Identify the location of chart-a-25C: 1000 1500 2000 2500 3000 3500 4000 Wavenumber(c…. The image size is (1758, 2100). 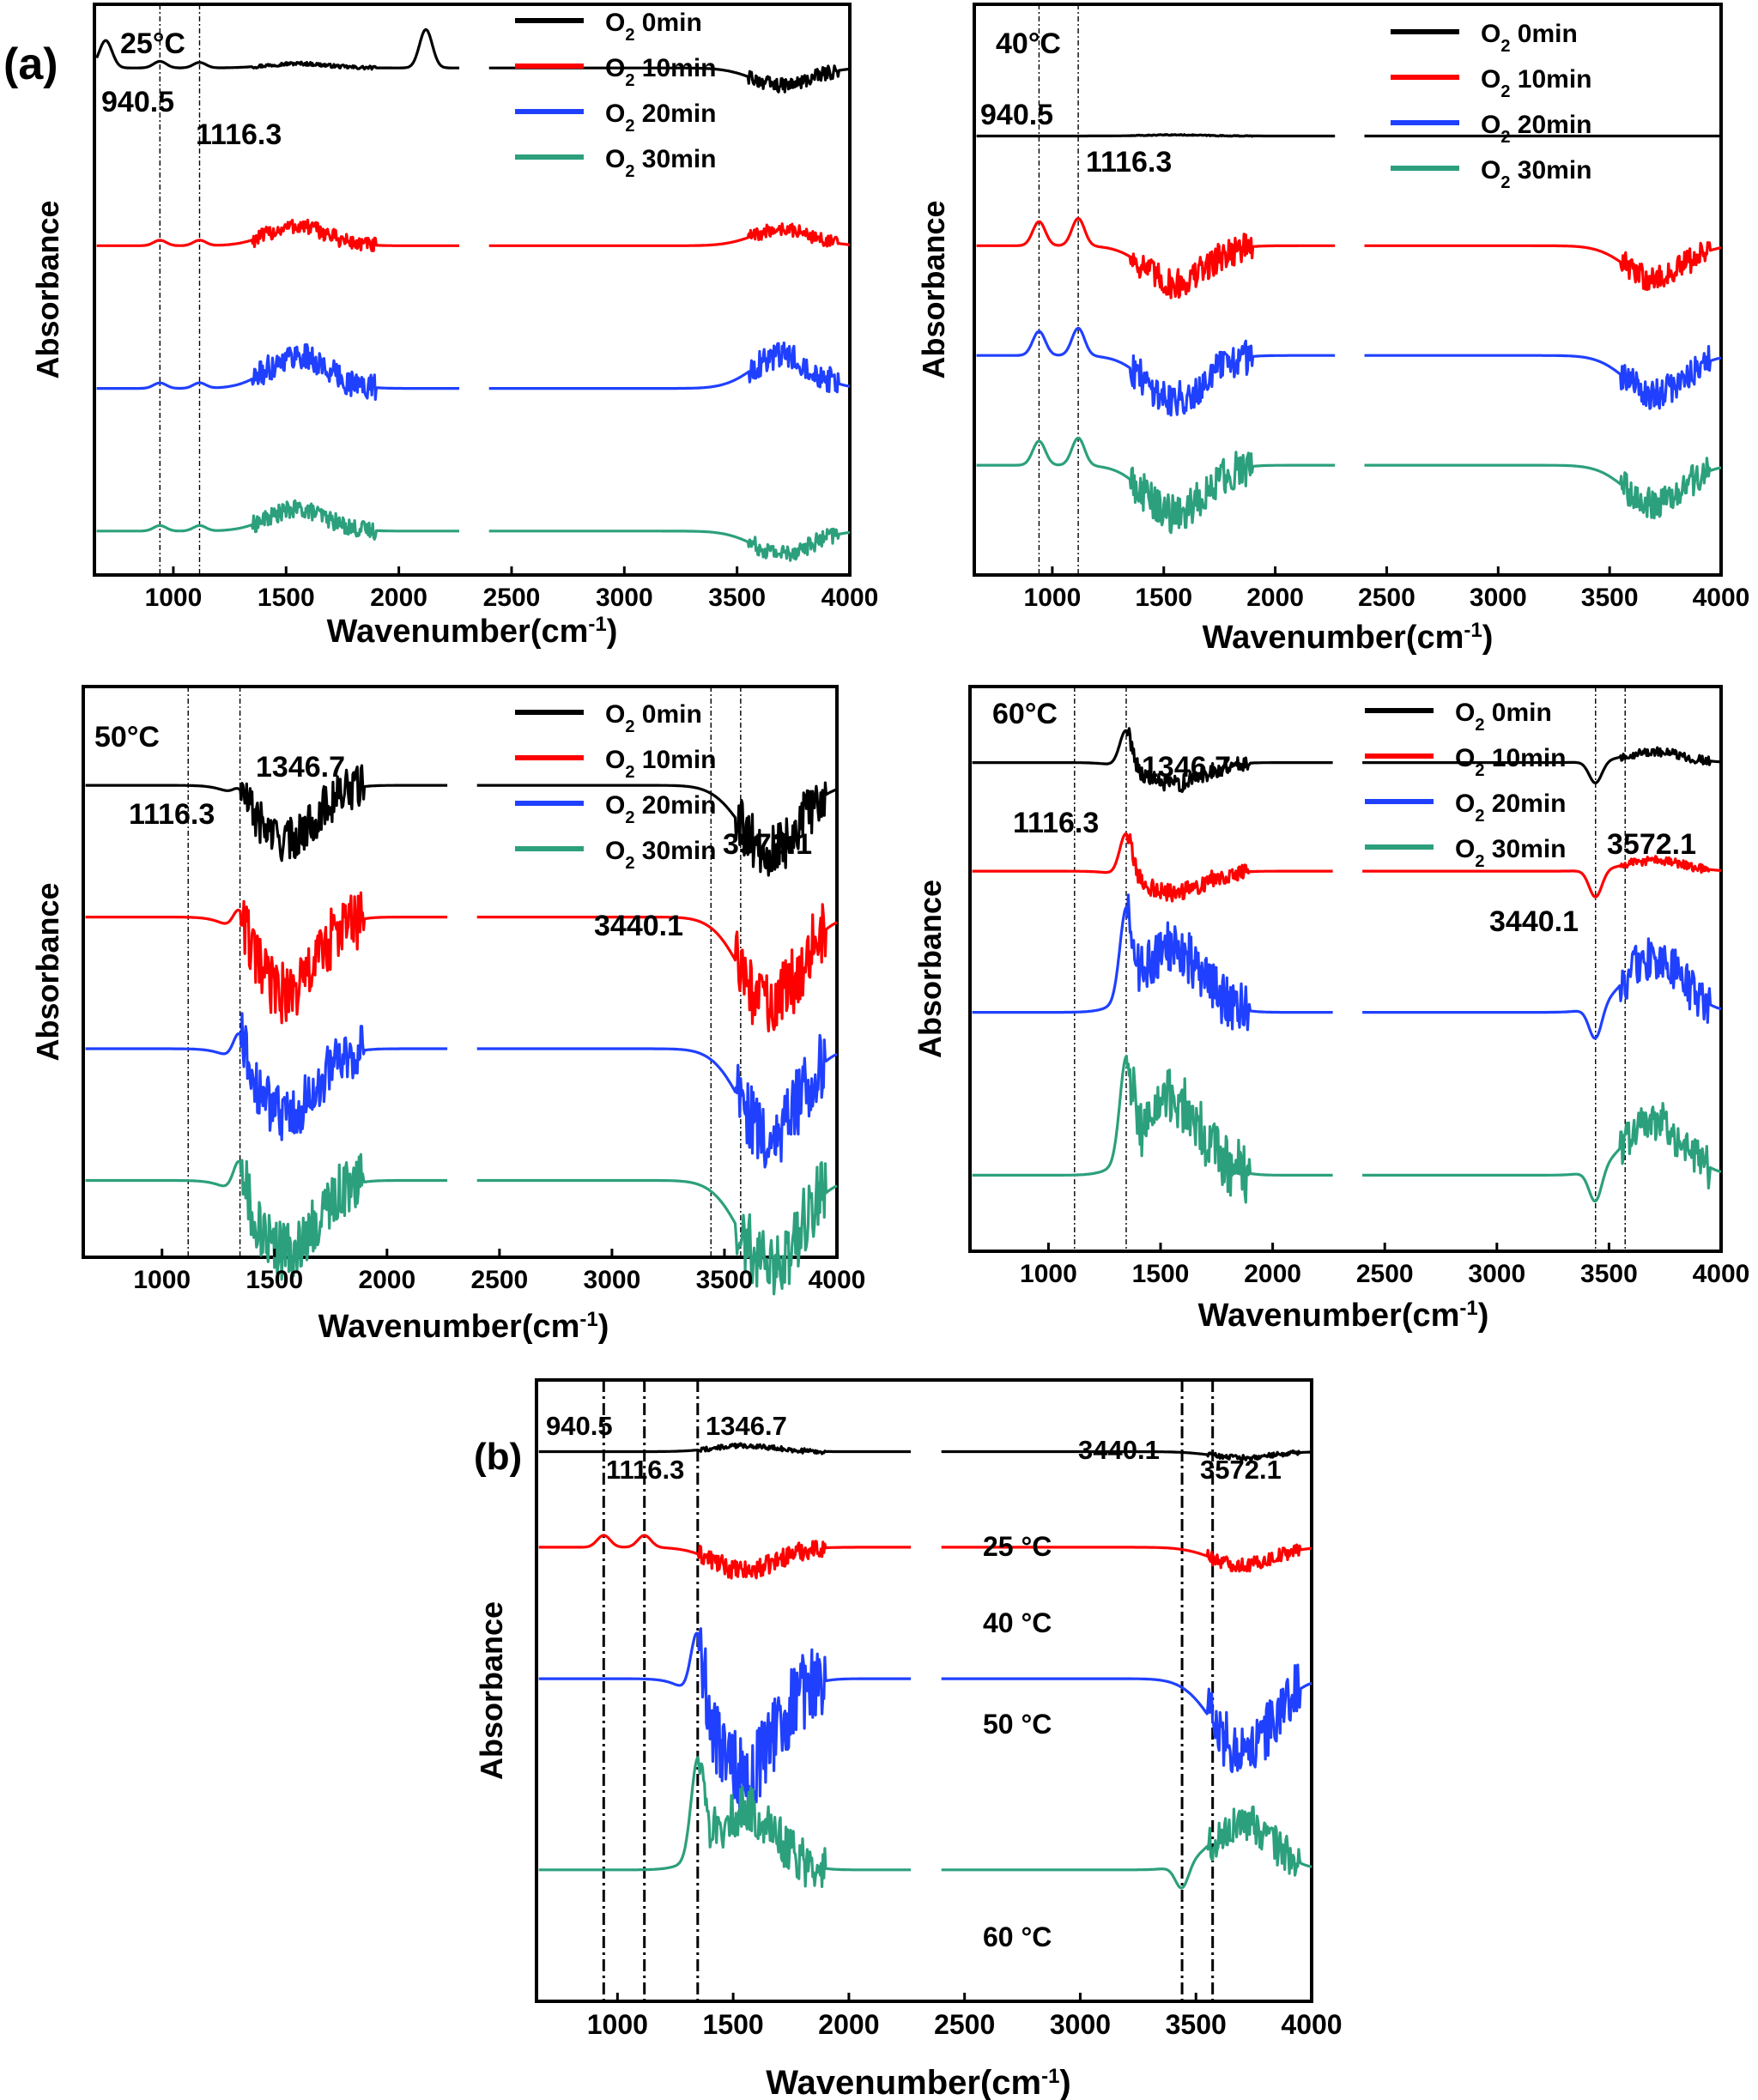
(454, 327).